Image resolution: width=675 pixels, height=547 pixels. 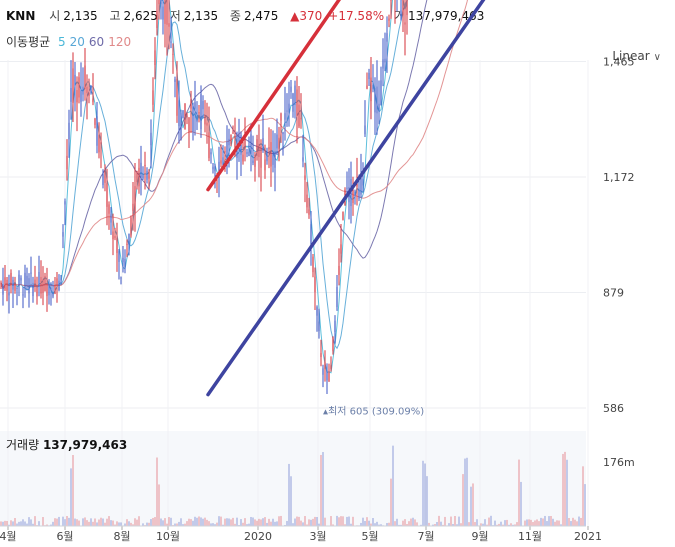 What do you see at coordinates (631, 56) in the screenshot?
I see `scale-mode-label: Linear` at bounding box center [631, 56].